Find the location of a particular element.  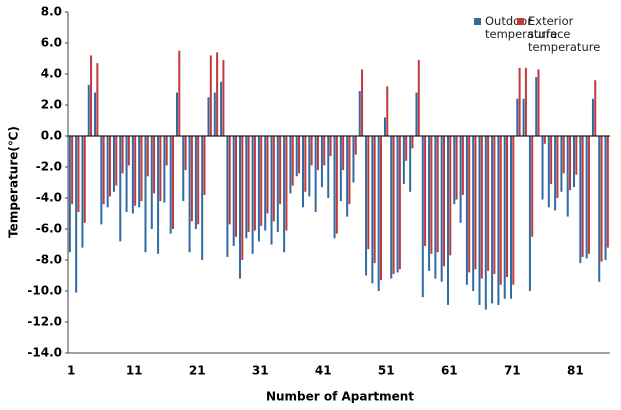

x-tick-label: 71 is located at coordinates (512, 371).